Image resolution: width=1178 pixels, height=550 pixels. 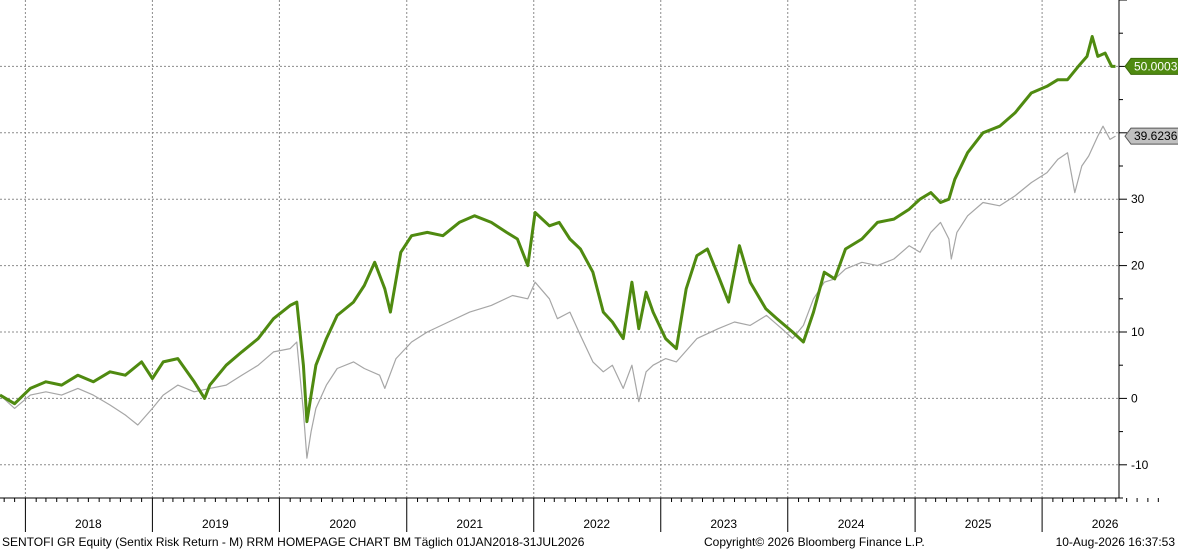 I want to click on x-tick-label: 2019, so click(x=215, y=524).